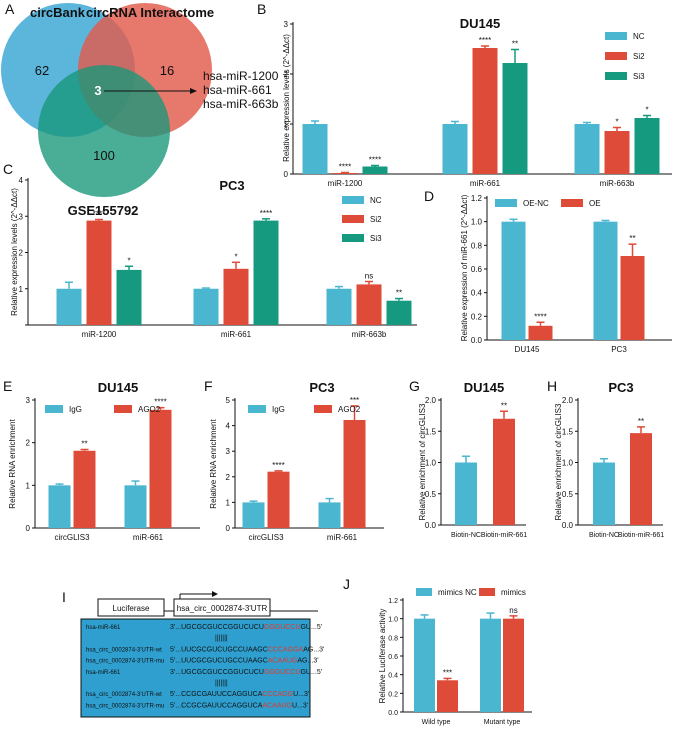 This screenshot has height=750, width=685. Describe the element at coordinates (422, 461) in the screenshot. I see `y-axis-label: Relative enrichment of circGLIS3` at that location.